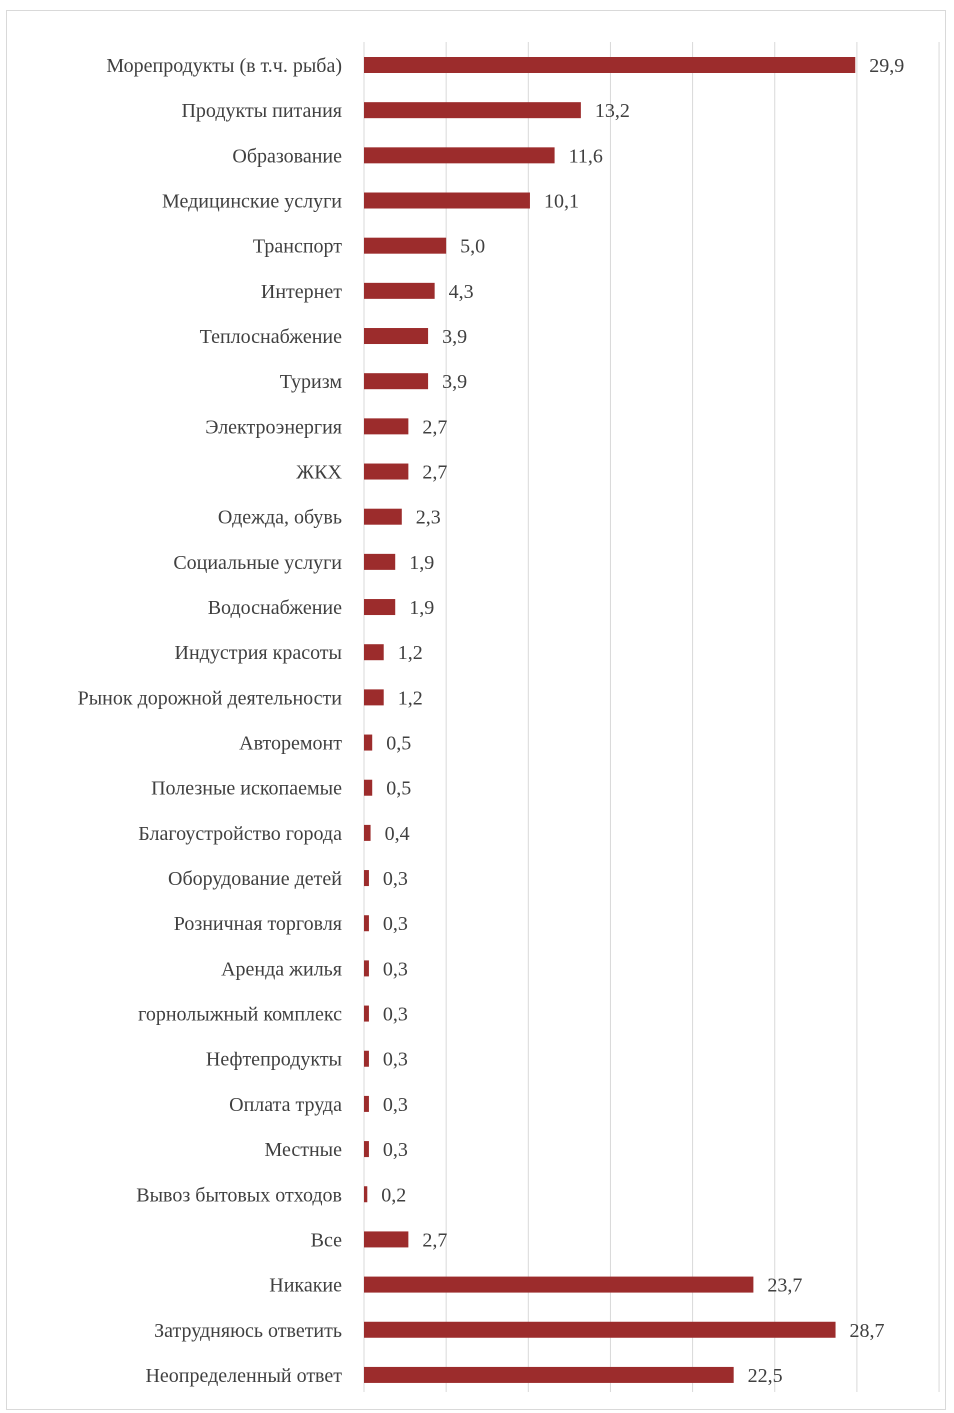  I want to click on category-label: Транспорт, so click(297, 247).